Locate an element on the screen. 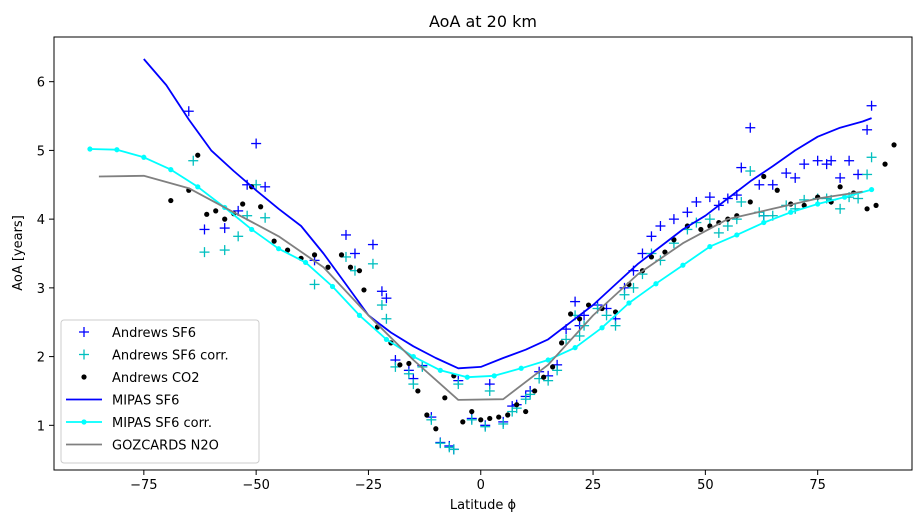 This screenshot has height=517, width=913. y-axis: 1 2 3 4 5 6 is located at coordinates (45, 255).